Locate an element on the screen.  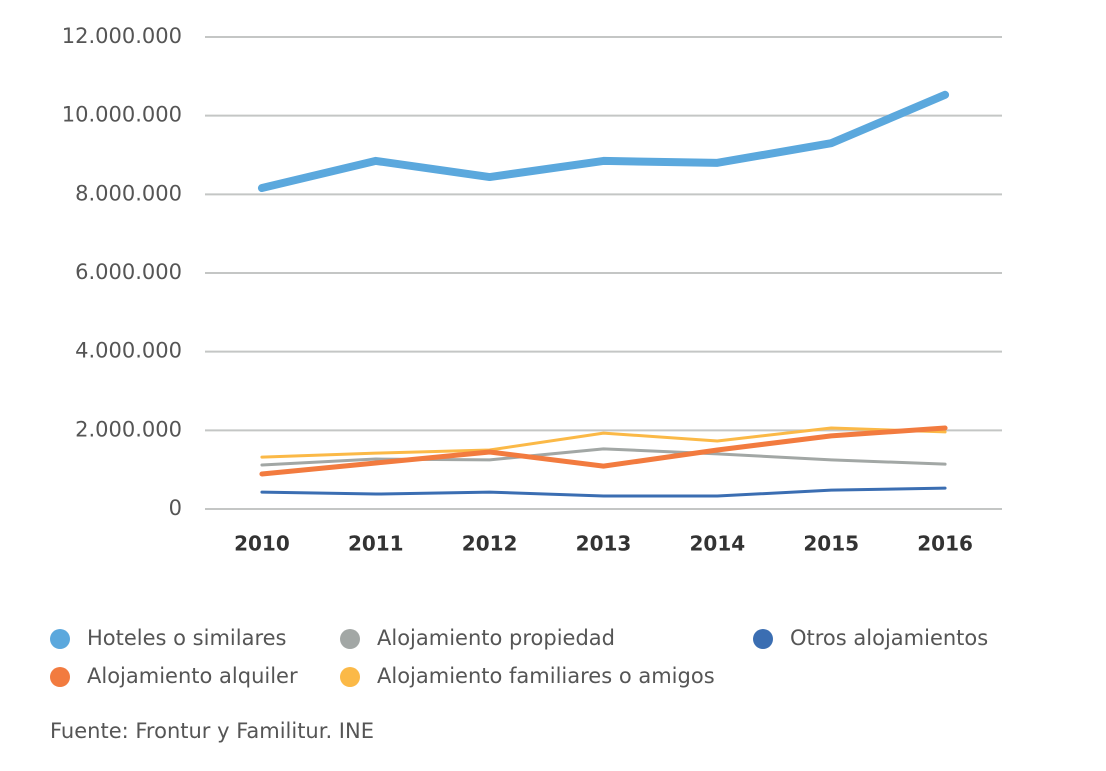
y-tick-label: 12.000.000 is located at coordinates (122, 36).